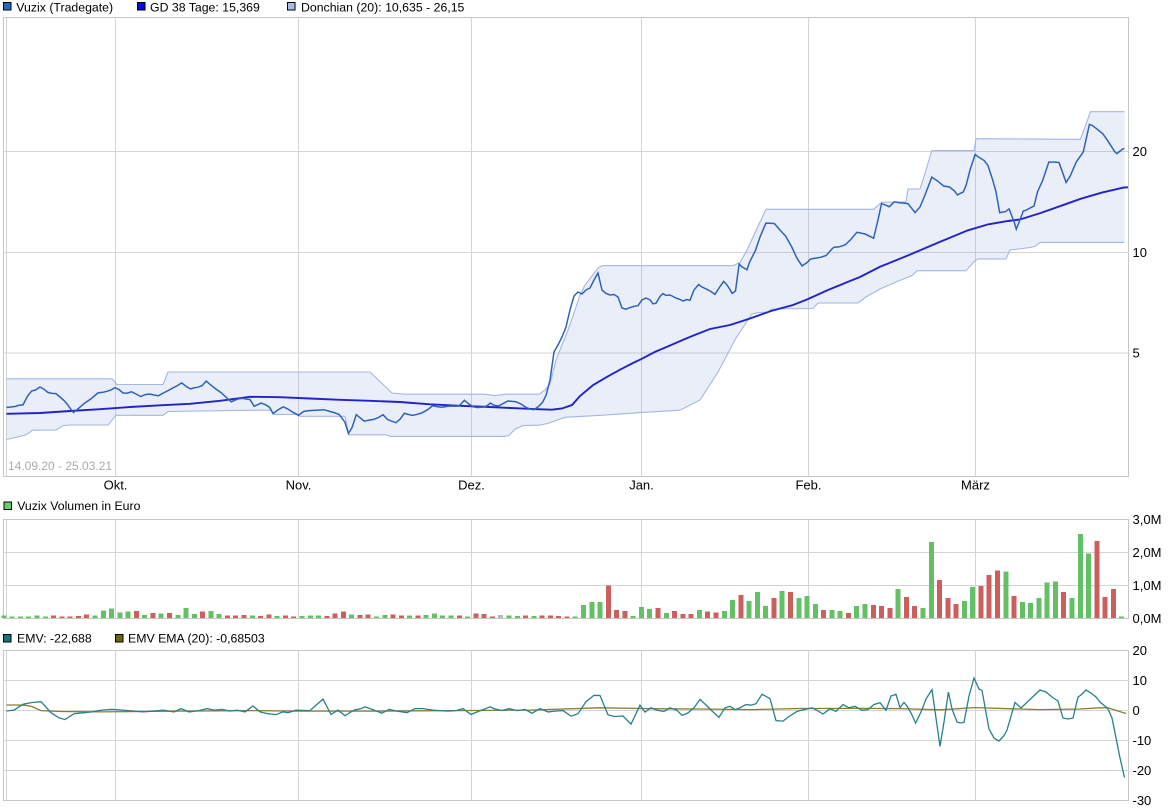 The image size is (1175, 812). What do you see at coordinates (975, 485) in the screenshot?
I see `svg-text: März` at bounding box center [975, 485].